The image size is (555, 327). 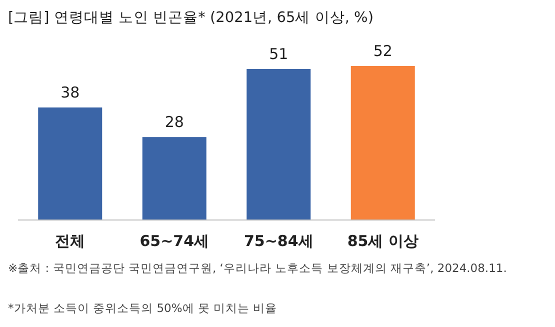 What do you see at coordinates (278, 53) in the screenshot?
I see `data-label: 51` at bounding box center [278, 53].